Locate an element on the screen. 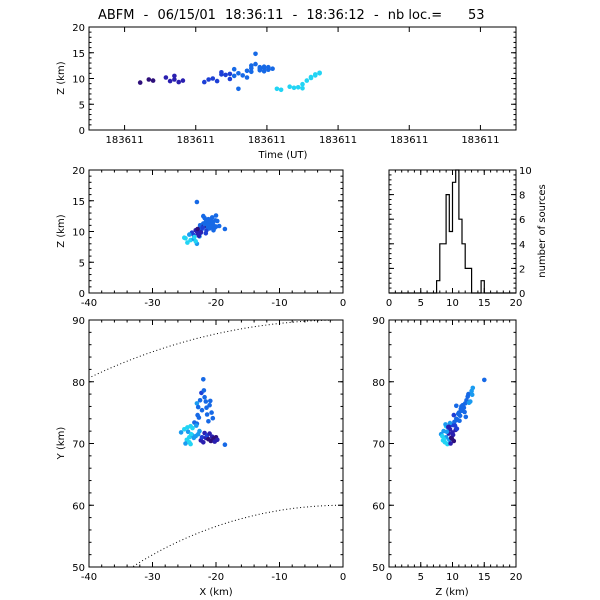 The image size is (600, 600). z_histogram-ytick-label: 8 is located at coordinates (522, 196).